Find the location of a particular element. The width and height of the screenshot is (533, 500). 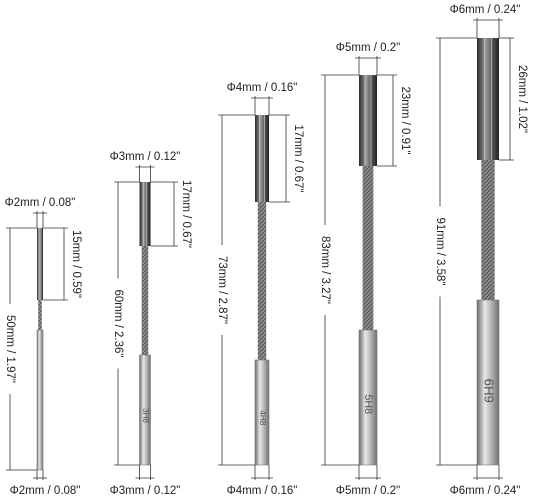

marking: 4H8 is located at coordinates (263, 418).